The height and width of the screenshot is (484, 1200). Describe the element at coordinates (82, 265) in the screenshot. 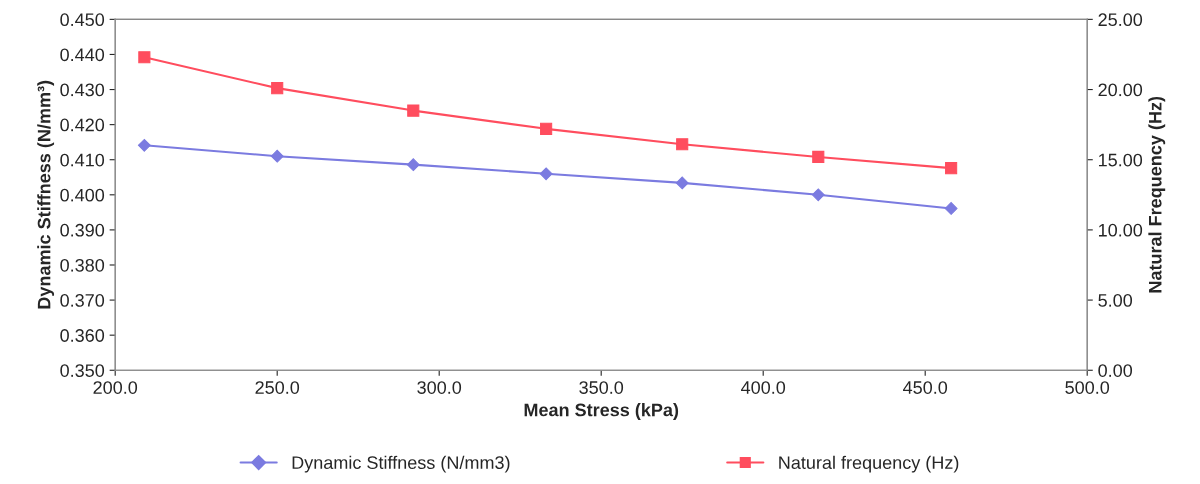

I see `y-tick-label: 0.380` at that location.